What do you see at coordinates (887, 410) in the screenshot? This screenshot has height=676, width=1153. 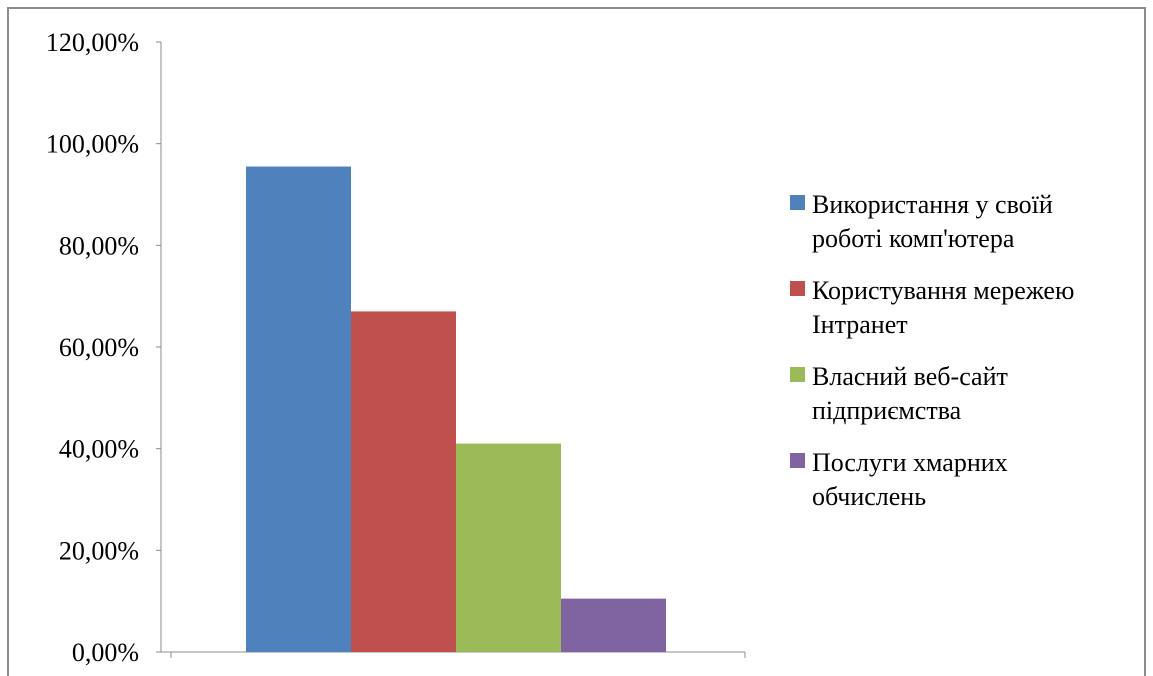 I see `legend-label-line: підприємства` at bounding box center [887, 410].